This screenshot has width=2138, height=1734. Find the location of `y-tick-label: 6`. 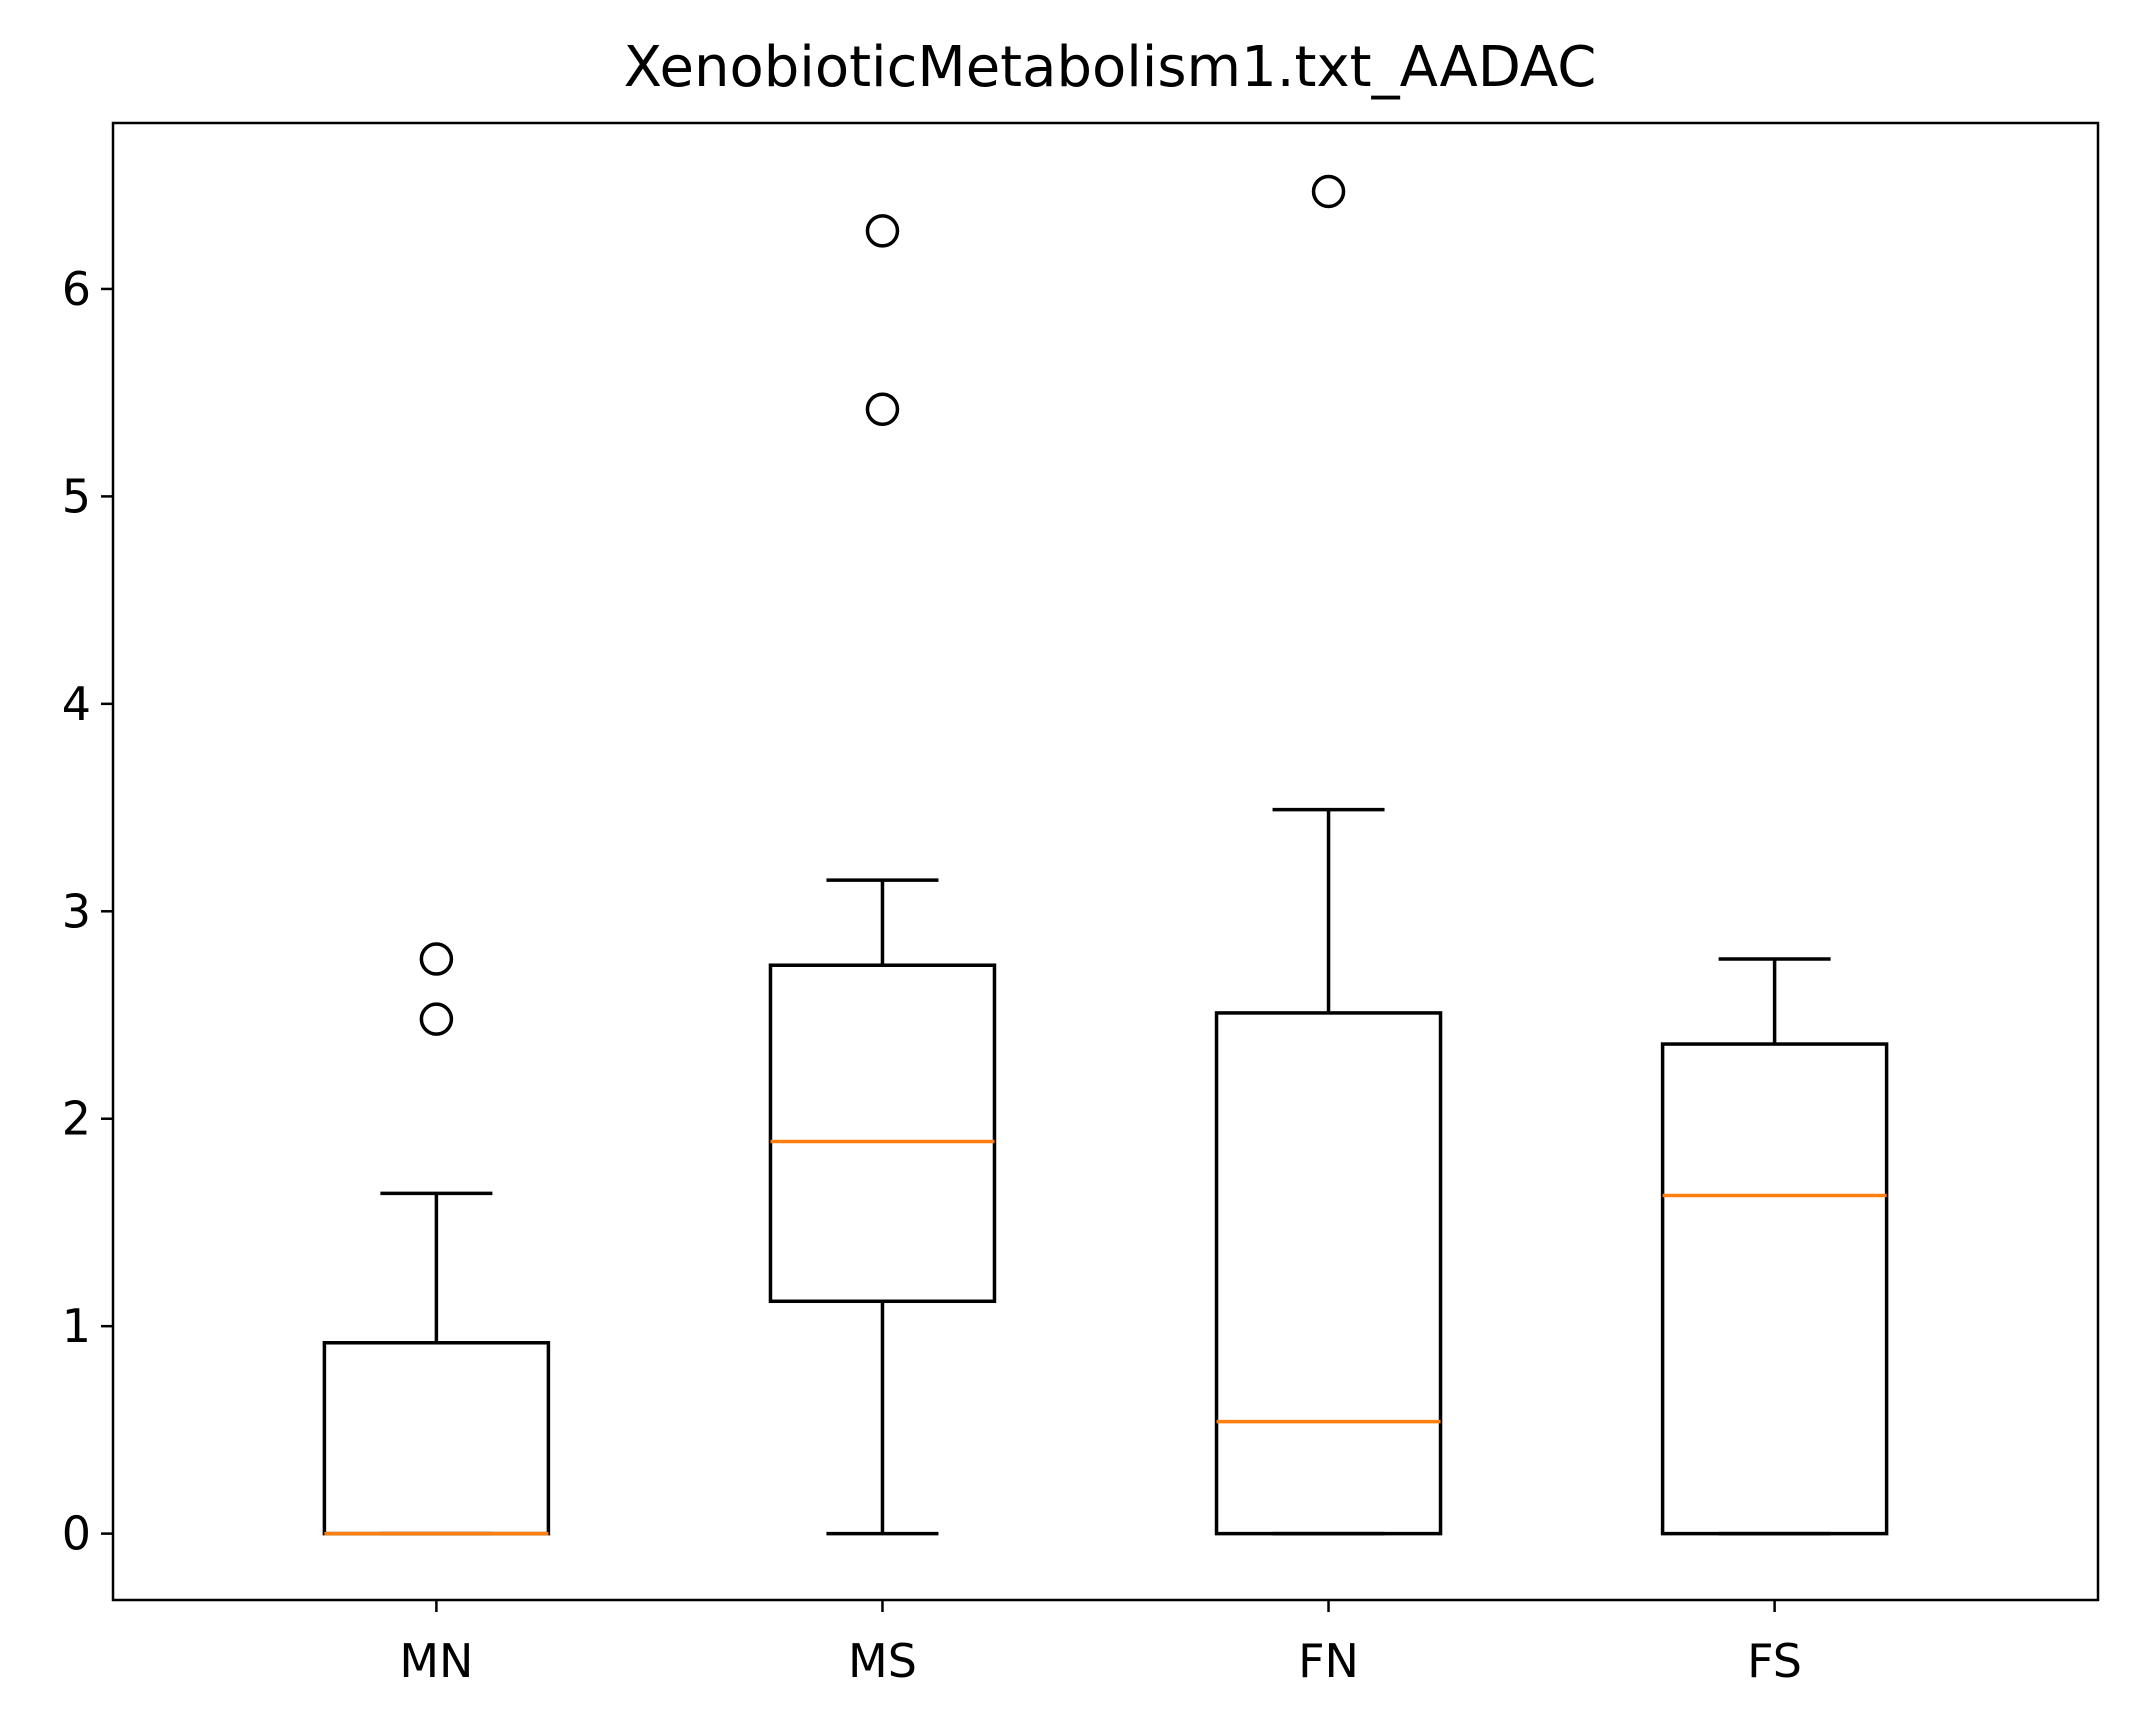

y-tick-label: 6 is located at coordinates (76, 289).